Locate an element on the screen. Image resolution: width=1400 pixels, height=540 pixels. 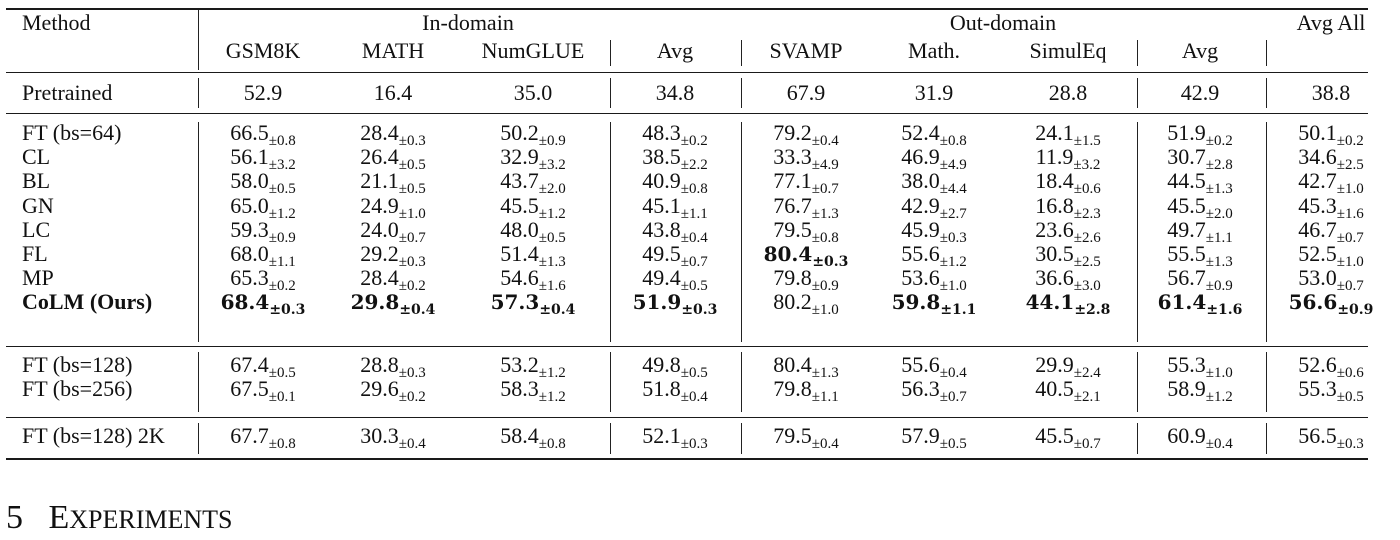
cell-mathqa: 45.9±0.3 is located at coordinates (934, 231).